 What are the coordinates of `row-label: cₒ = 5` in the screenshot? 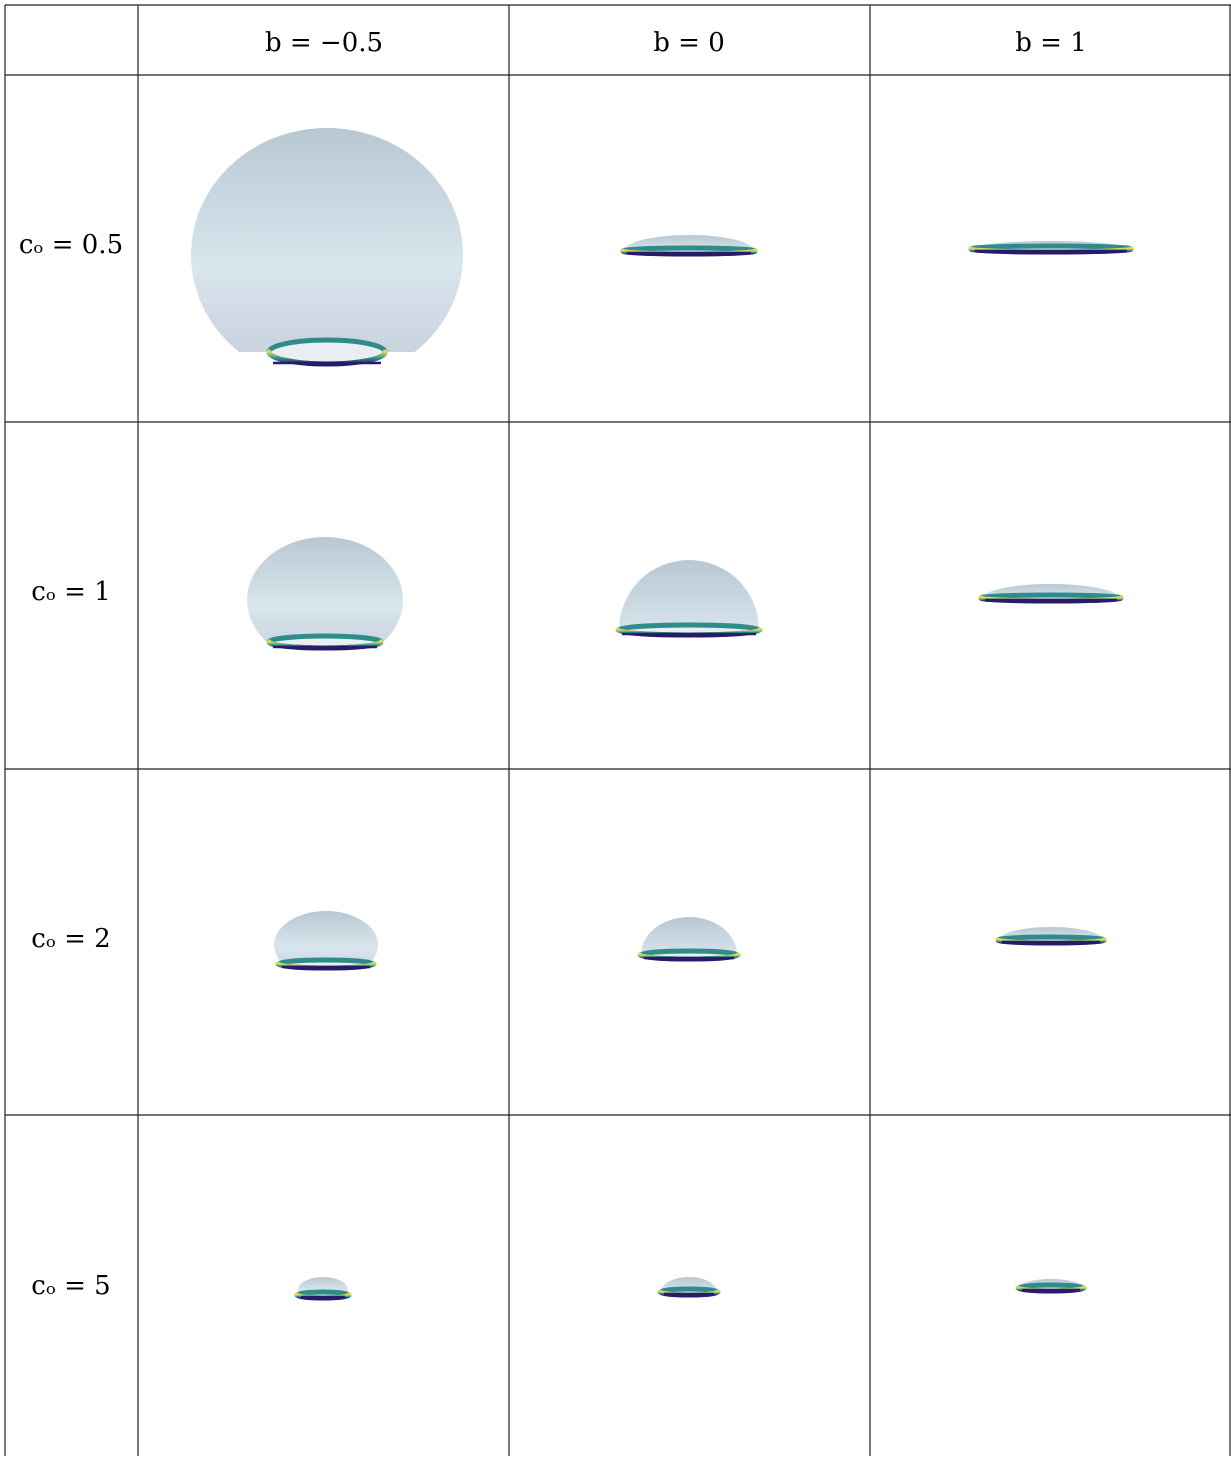 It's located at (70, 1286).